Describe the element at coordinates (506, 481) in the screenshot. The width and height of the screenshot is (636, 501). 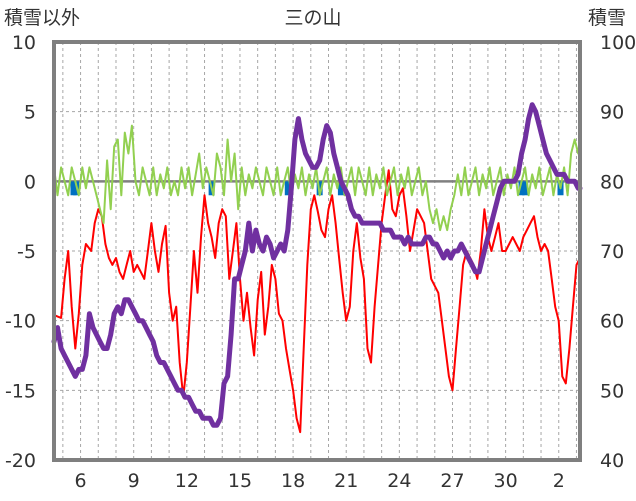
I see `x-tick-label: 30` at that location.